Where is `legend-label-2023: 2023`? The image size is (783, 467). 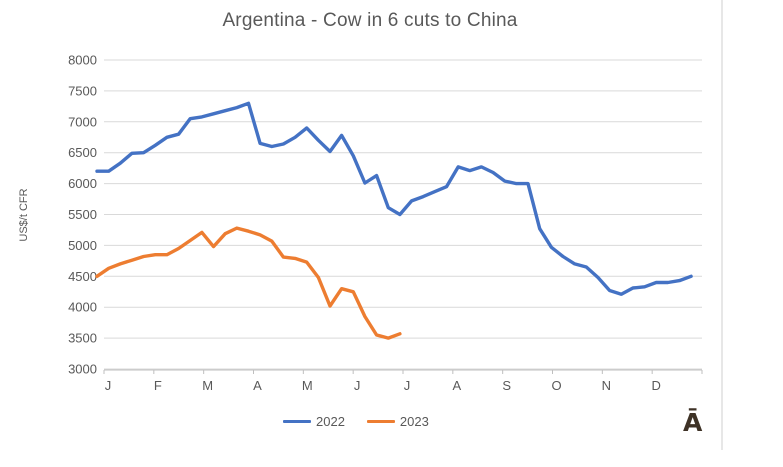
legend-label-2023: 2023 is located at coordinates (414, 421).